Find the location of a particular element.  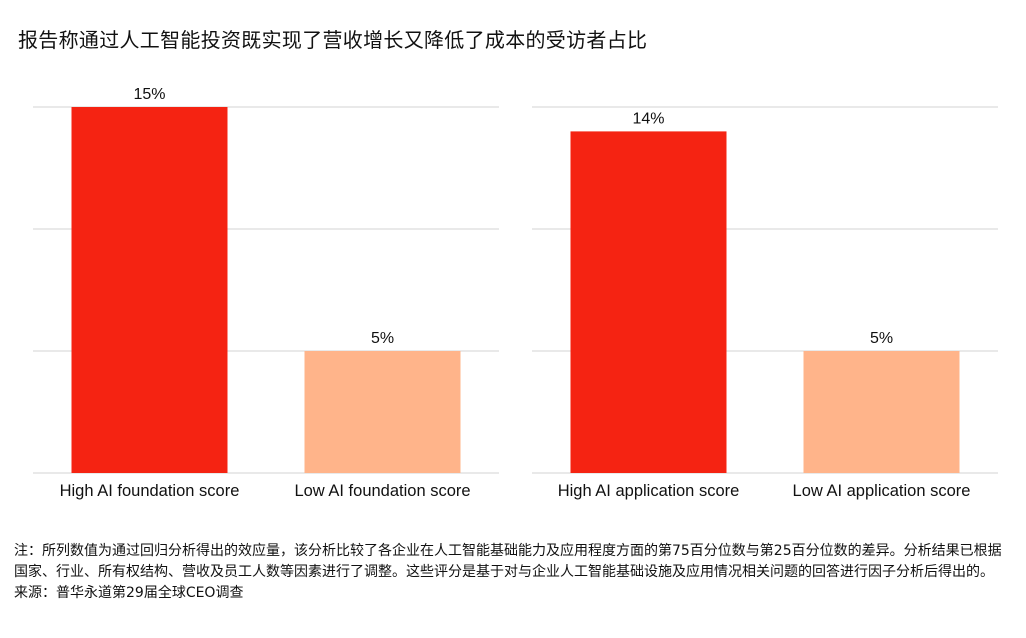

chart-title: 报告称通过人工智能投资既实现了营收增长又降低了成本的受访者占比 is located at coordinates (333, 40).